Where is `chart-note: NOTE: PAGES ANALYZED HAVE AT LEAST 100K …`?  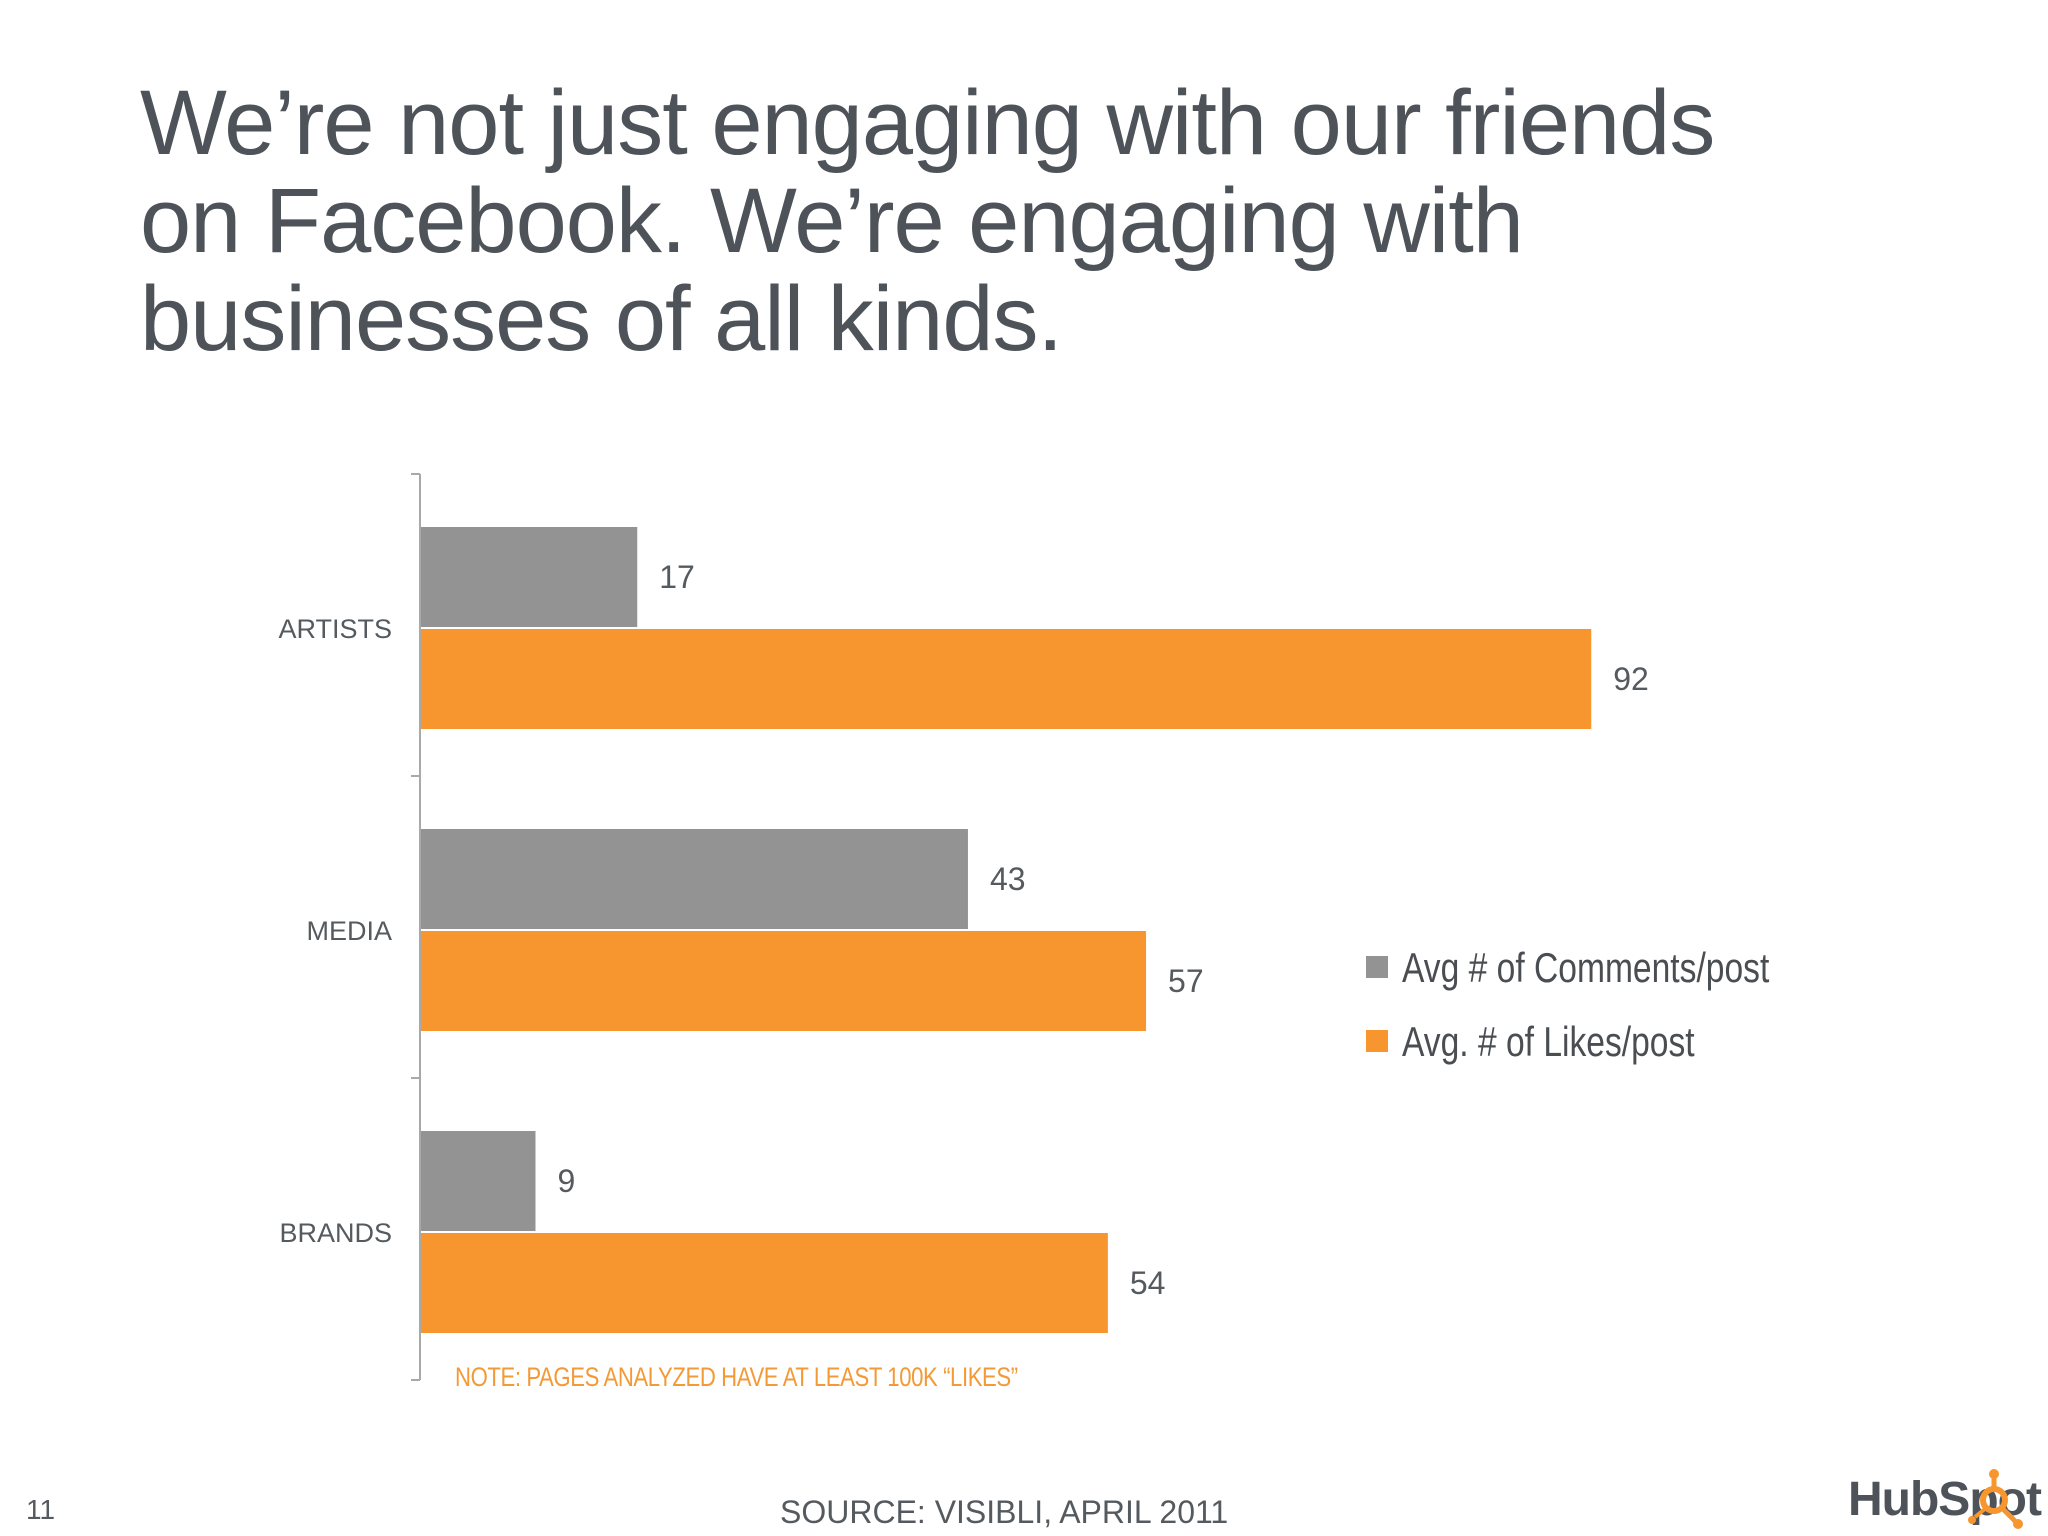
chart-note: NOTE: PAGES ANALYZED HAVE AT LEAST 100K … is located at coordinates (736, 1377).